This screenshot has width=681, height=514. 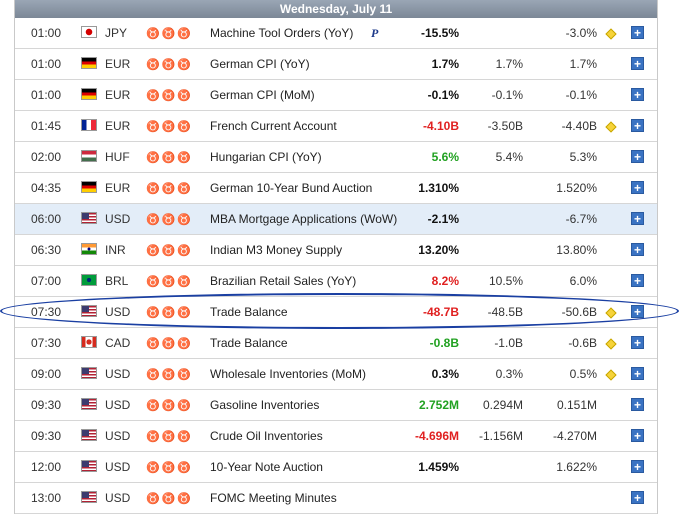 What do you see at coordinates (336, 64) in the screenshot?
I see `event-row: 01:00 EUR ♉ ♉ ♉ German CPI (YoY) 1.7% 1.7% 1.7% +` at bounding box center [336, 64].